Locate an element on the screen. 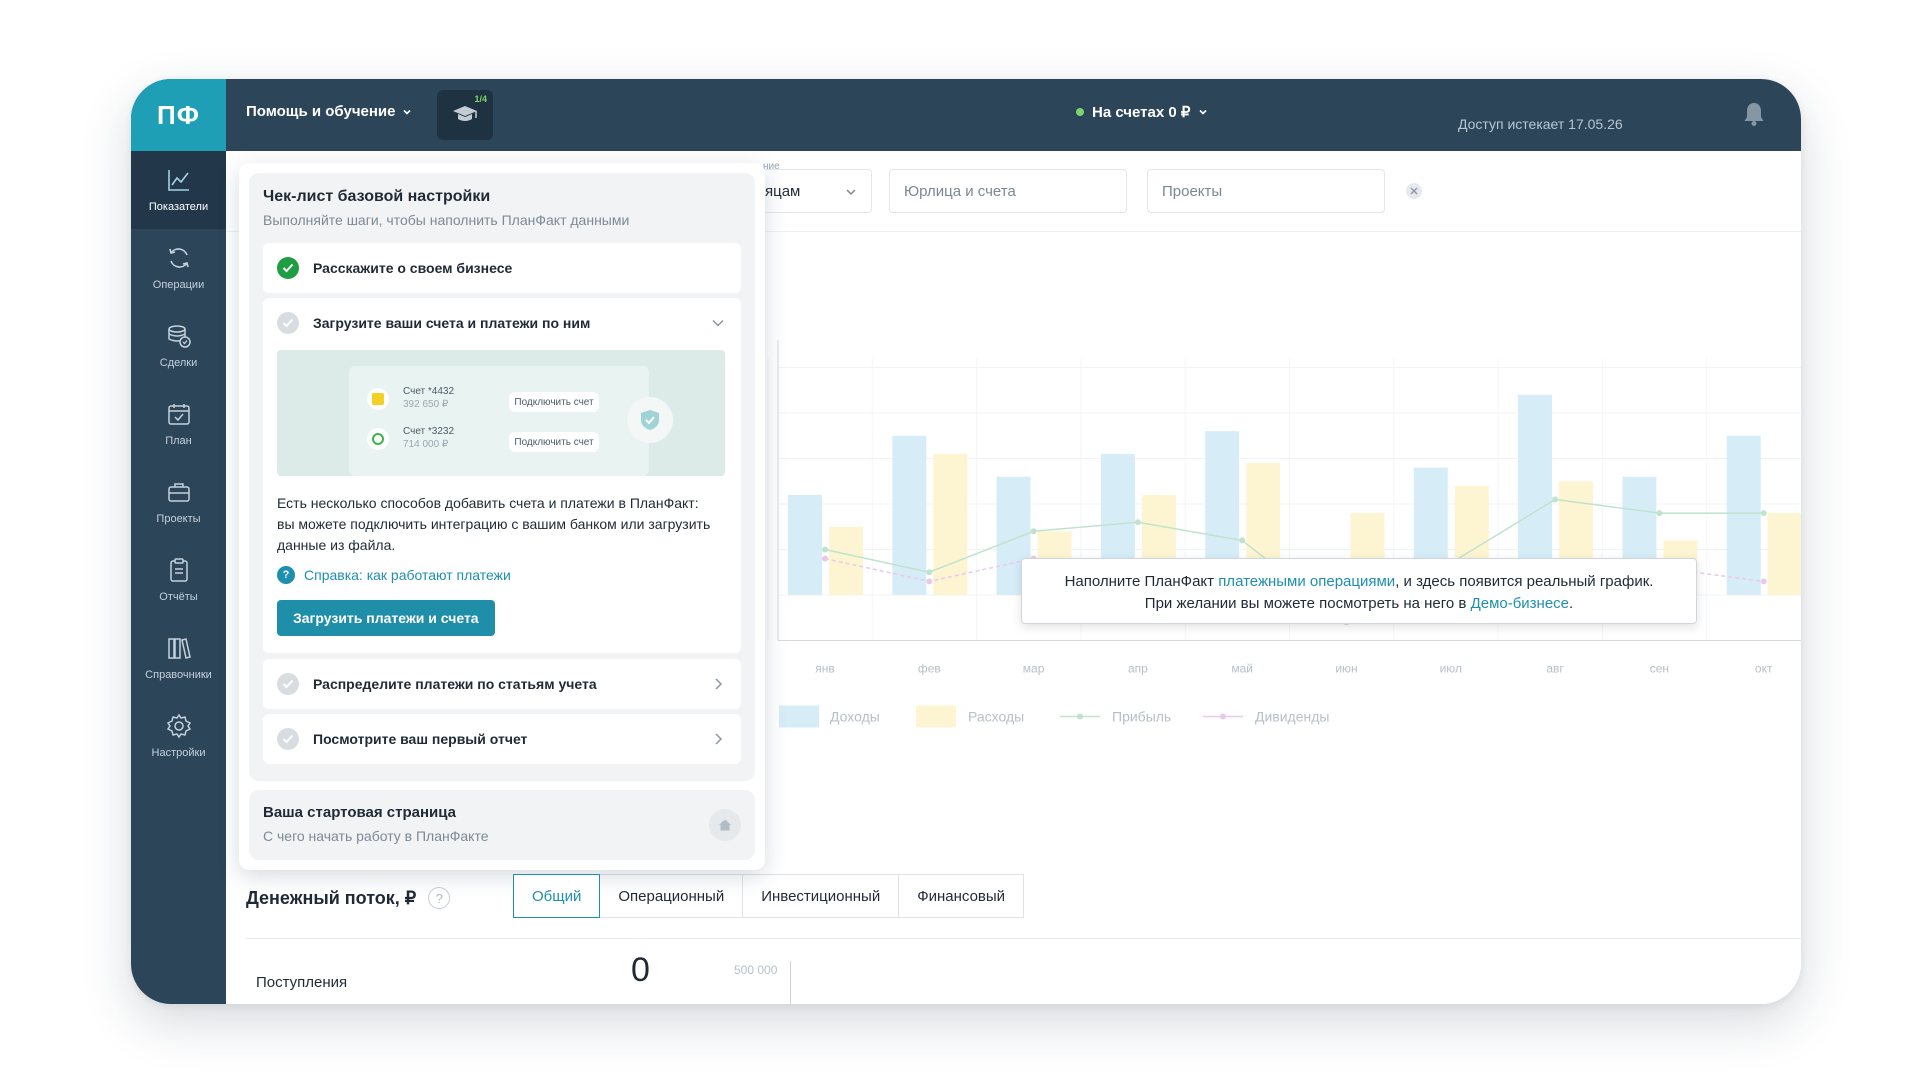 The image size is (1920, 1080). x-tick-label: окт is located at coordinates (1764, 669).